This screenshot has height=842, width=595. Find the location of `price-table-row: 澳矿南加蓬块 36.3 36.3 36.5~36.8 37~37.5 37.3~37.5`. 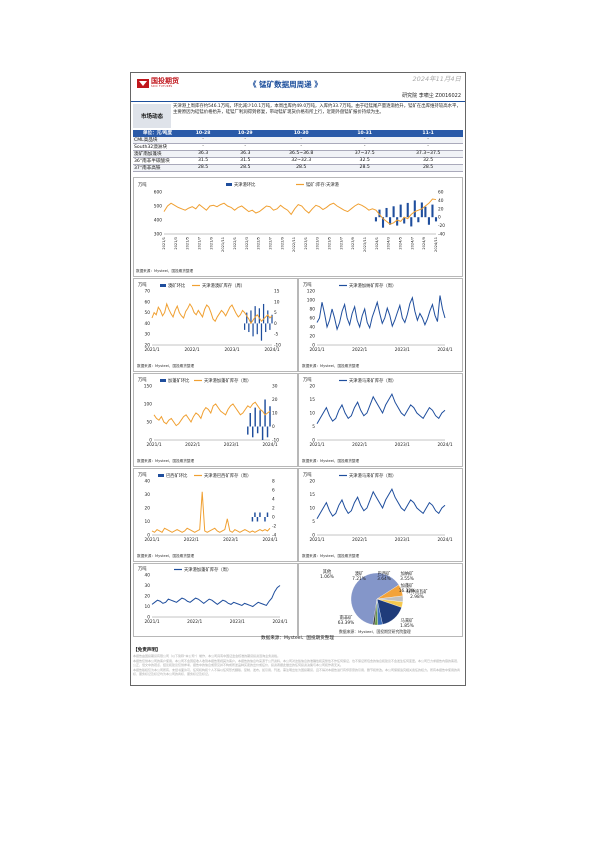

price-table-row: 澳矿南加蓬块 36.3 36.3 36.5~36.8 37~37.5 37.3~37.5 is located at coordinates (298, 154).